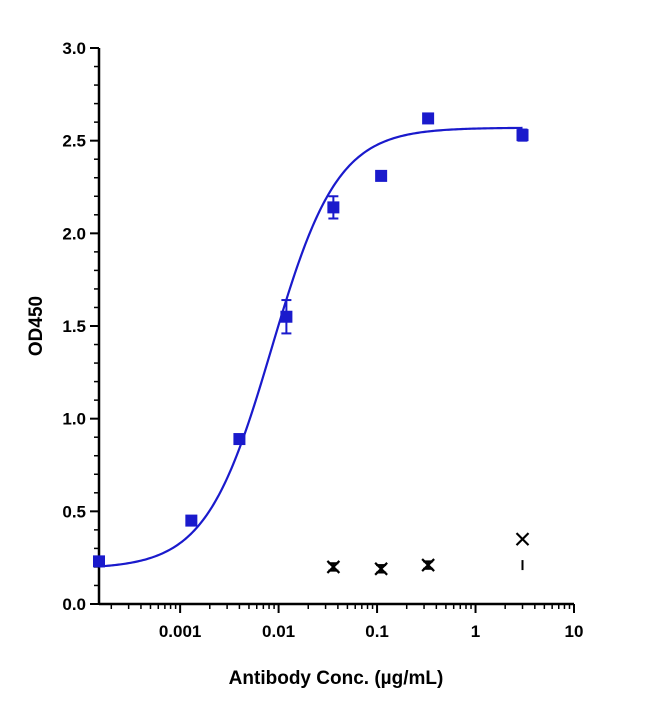 This screenshot has height=720, width=650. I want to click on x-ticks: 0.001 0.01 0.1 1 10, so click(347, 622).